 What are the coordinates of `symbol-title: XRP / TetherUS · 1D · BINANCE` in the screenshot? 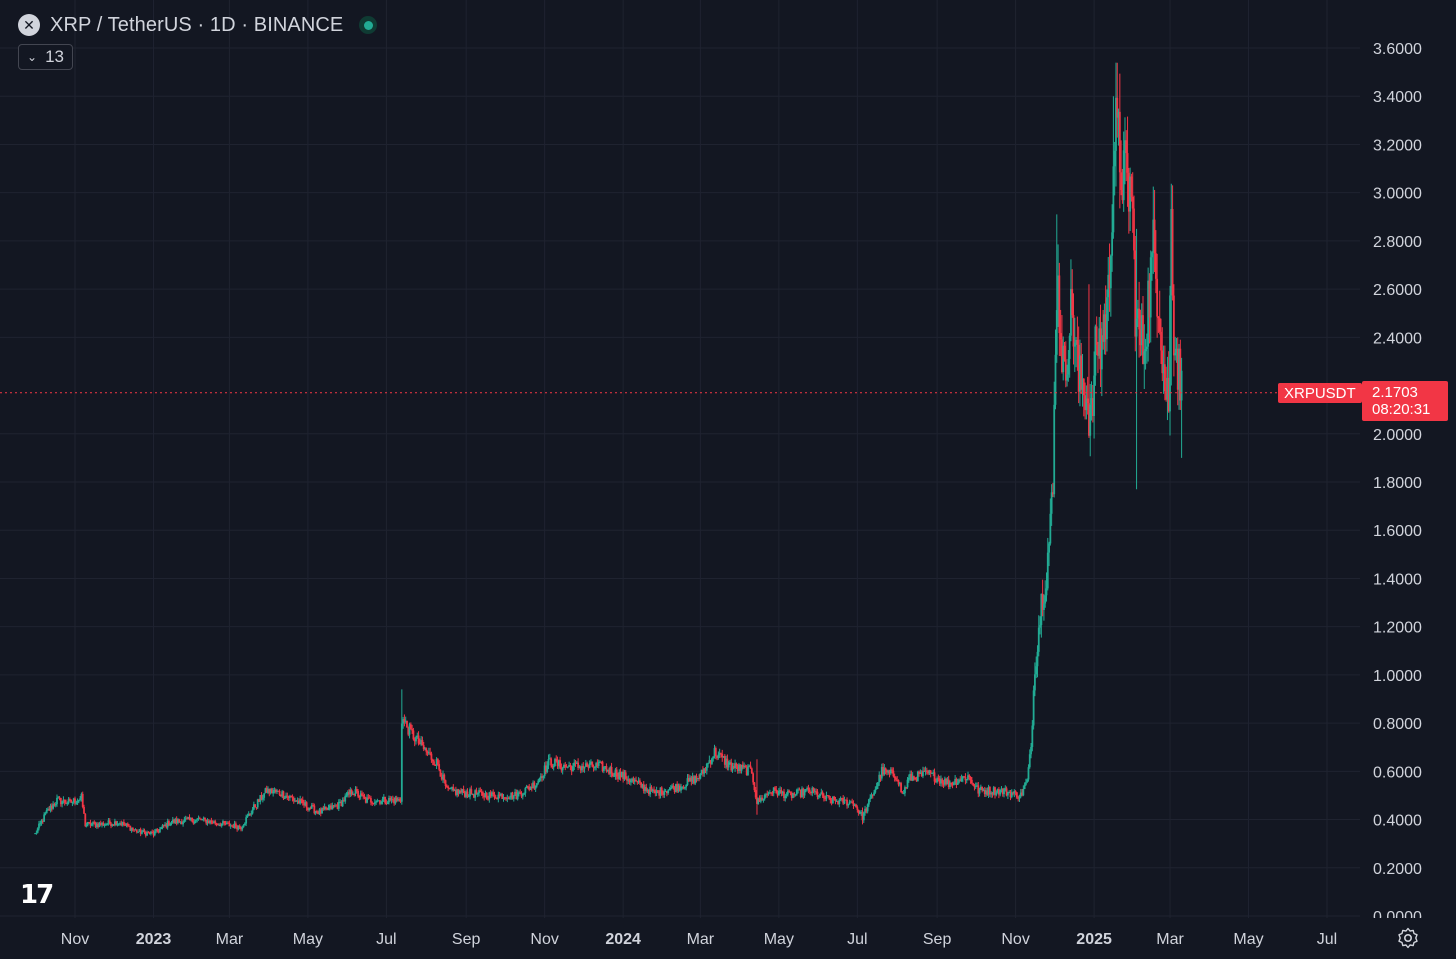 It's located at (197, 24).